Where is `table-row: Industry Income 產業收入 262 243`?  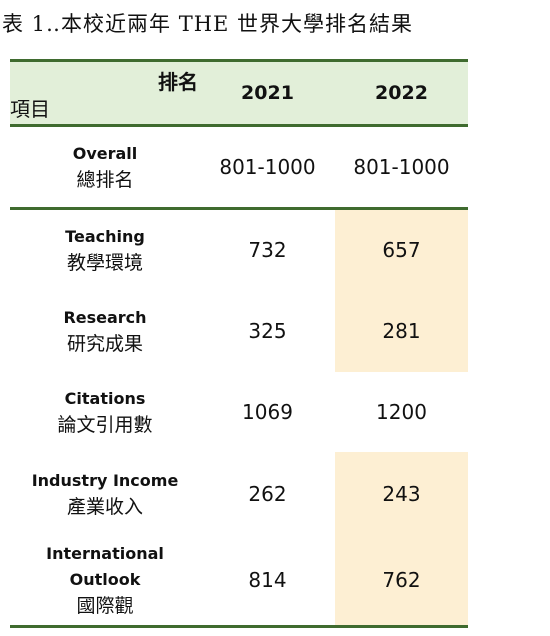 table-row: Industry Income 產業收入 262 243 is located at coordinates (239, 493).